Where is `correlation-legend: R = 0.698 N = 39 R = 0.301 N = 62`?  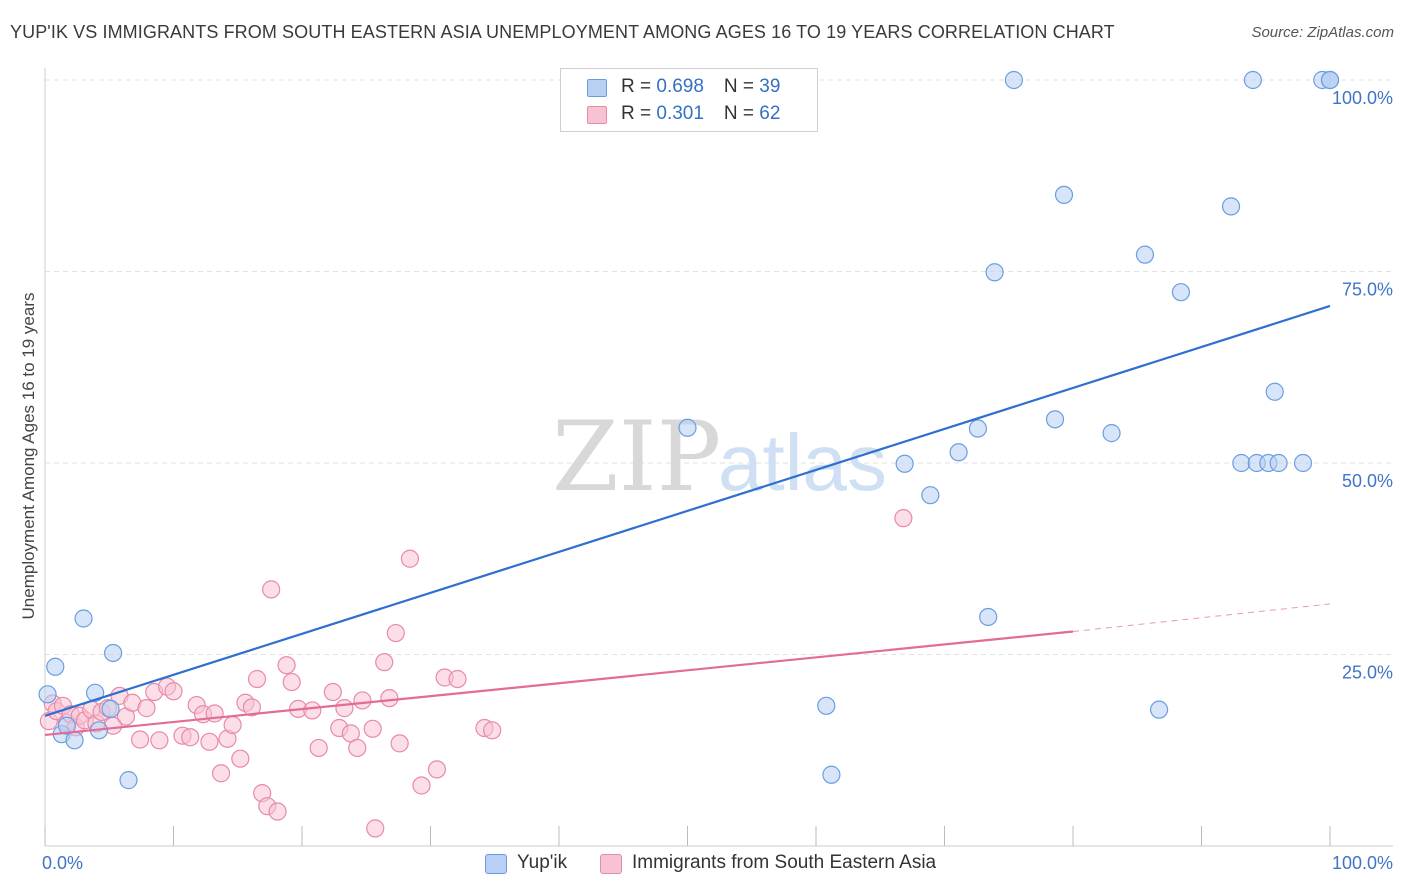
correlation-legend: R = 0.698 N = 39 R = 0.301 N = 62 is located at coordinates (689, 100).